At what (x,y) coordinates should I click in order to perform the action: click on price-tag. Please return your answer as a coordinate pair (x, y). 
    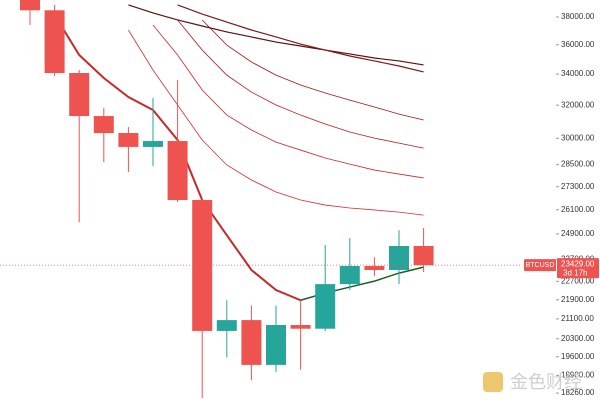
    Looking at the image, I should click on (578, 268).